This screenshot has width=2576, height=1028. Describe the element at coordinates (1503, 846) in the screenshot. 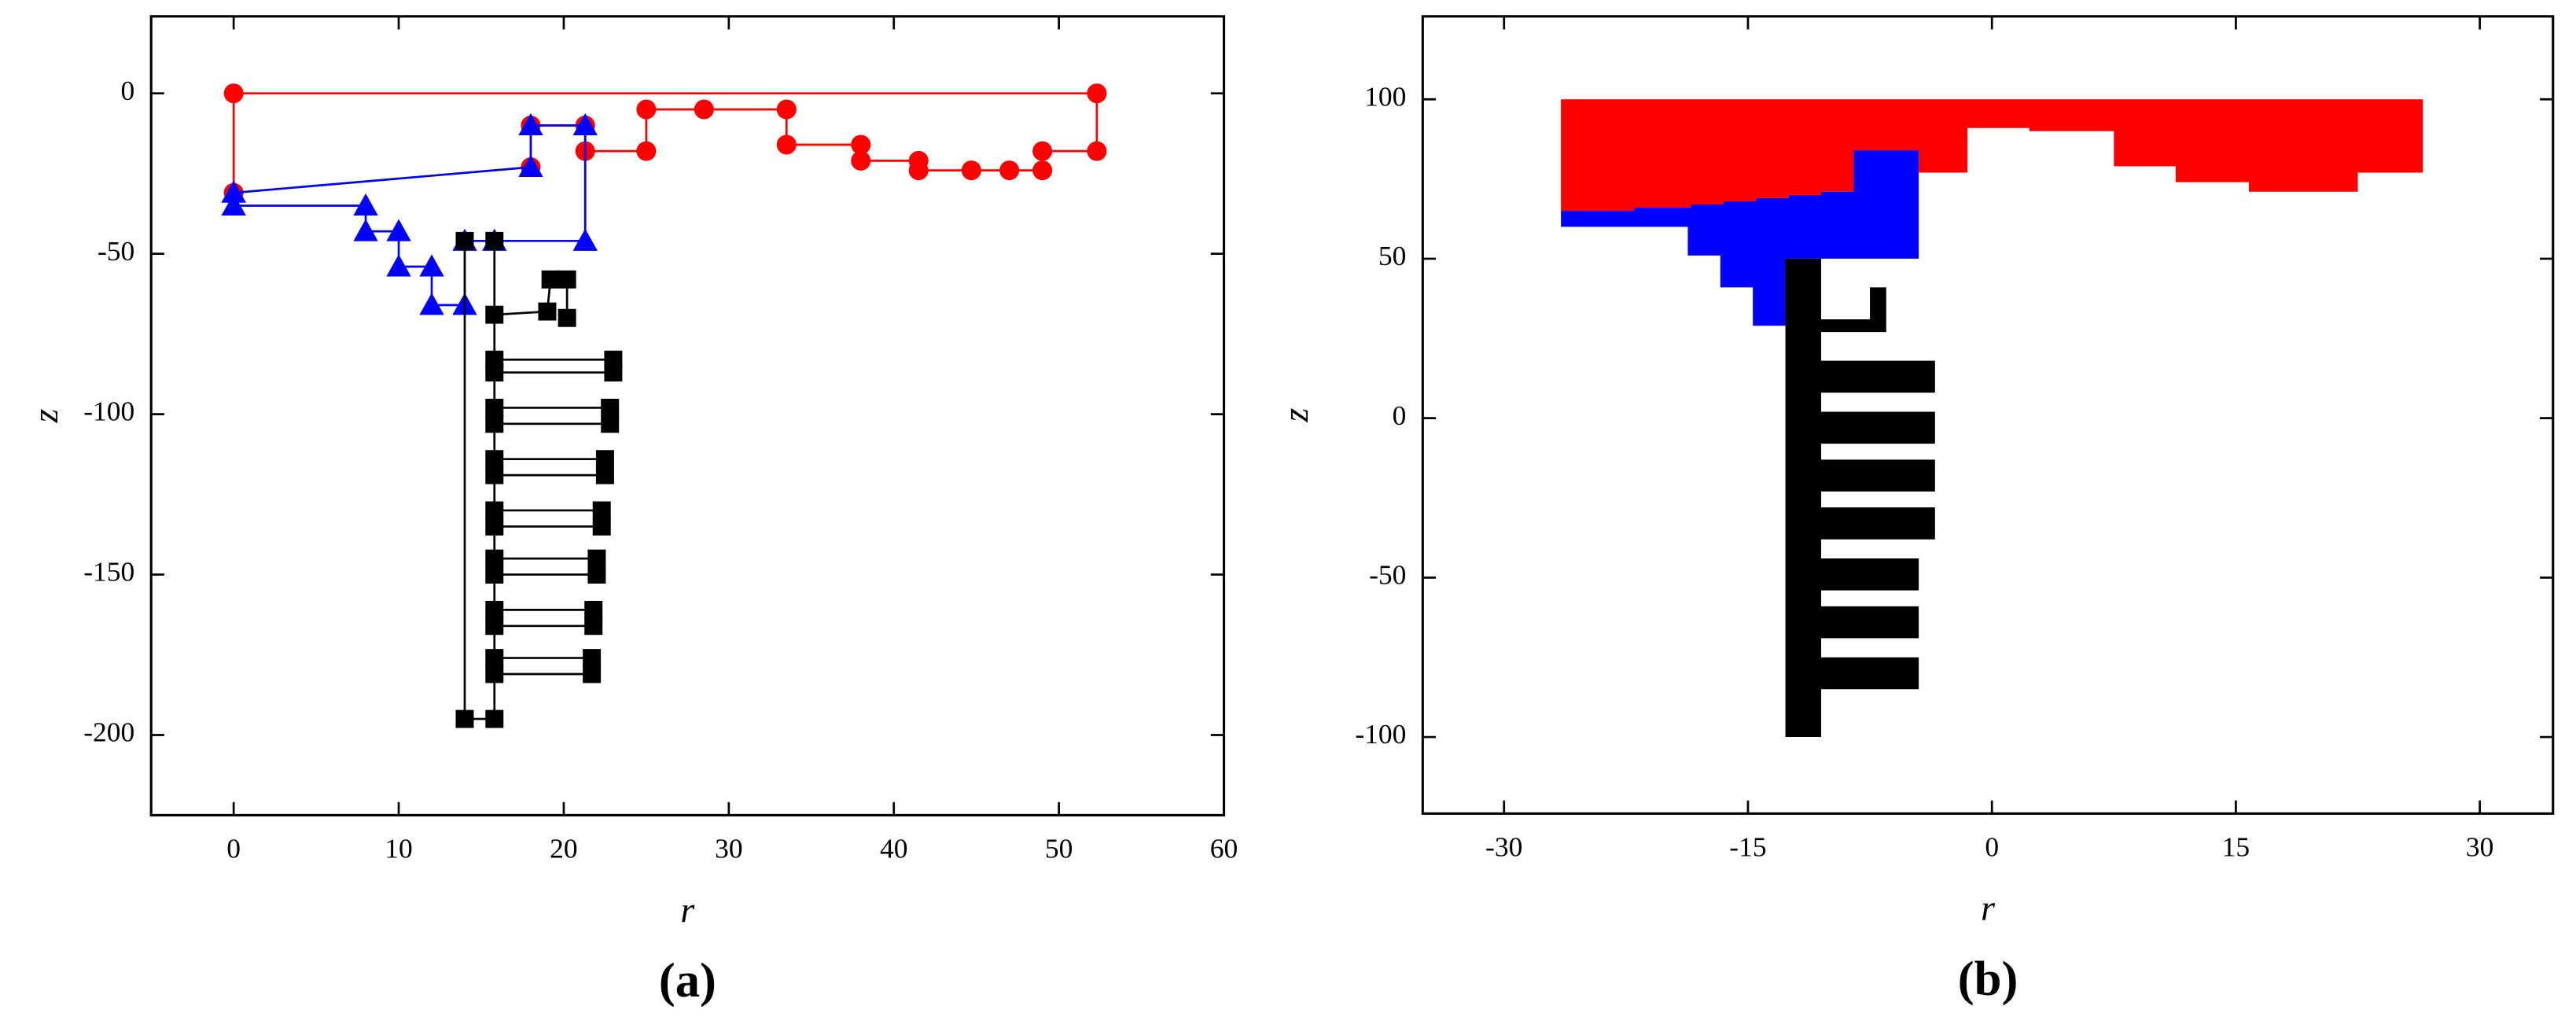

I see `x-tick-label: -30` at that location.